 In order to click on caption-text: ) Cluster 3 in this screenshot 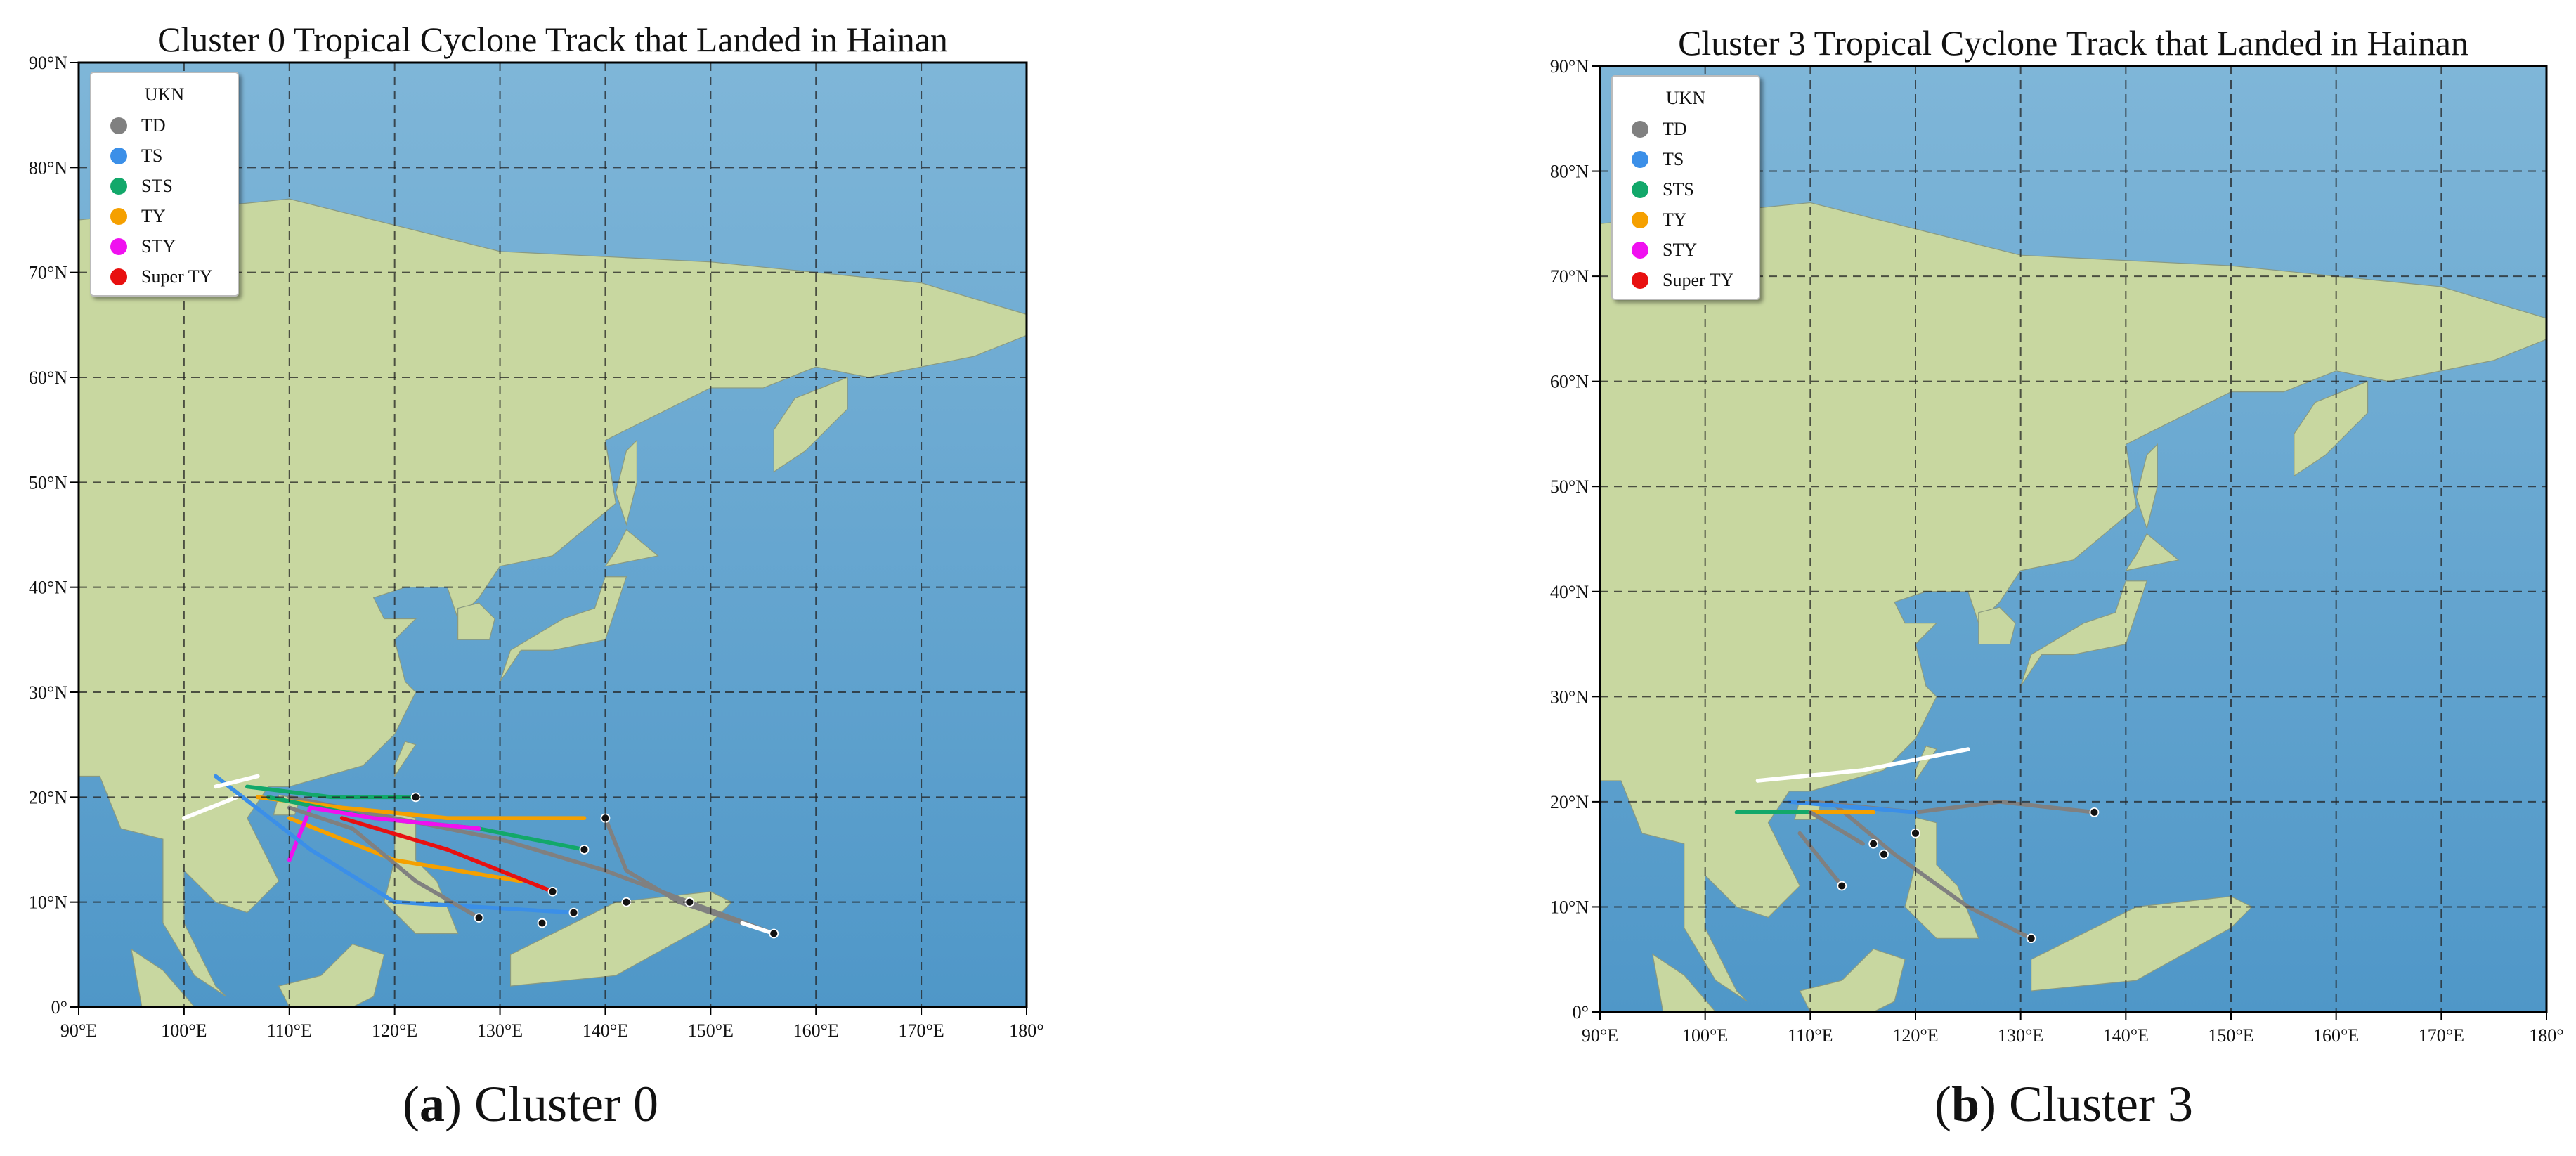, I will do `click(2086, 1104)`.